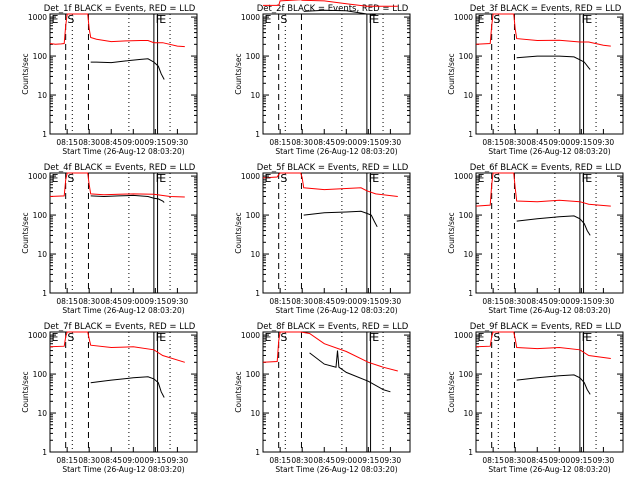 The image size is (640, 480). I want to click on panel-title: Det_7f BLACK = Events, RED = LLD, so click(120, 327).